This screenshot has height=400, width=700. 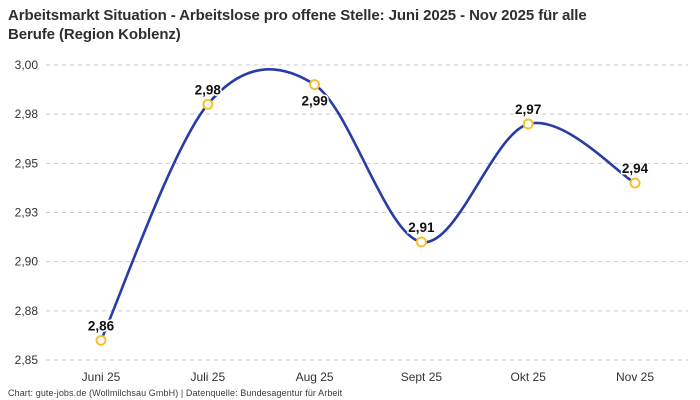 I want to click on data-point-label: 2,99, so click(x=314, y=101).